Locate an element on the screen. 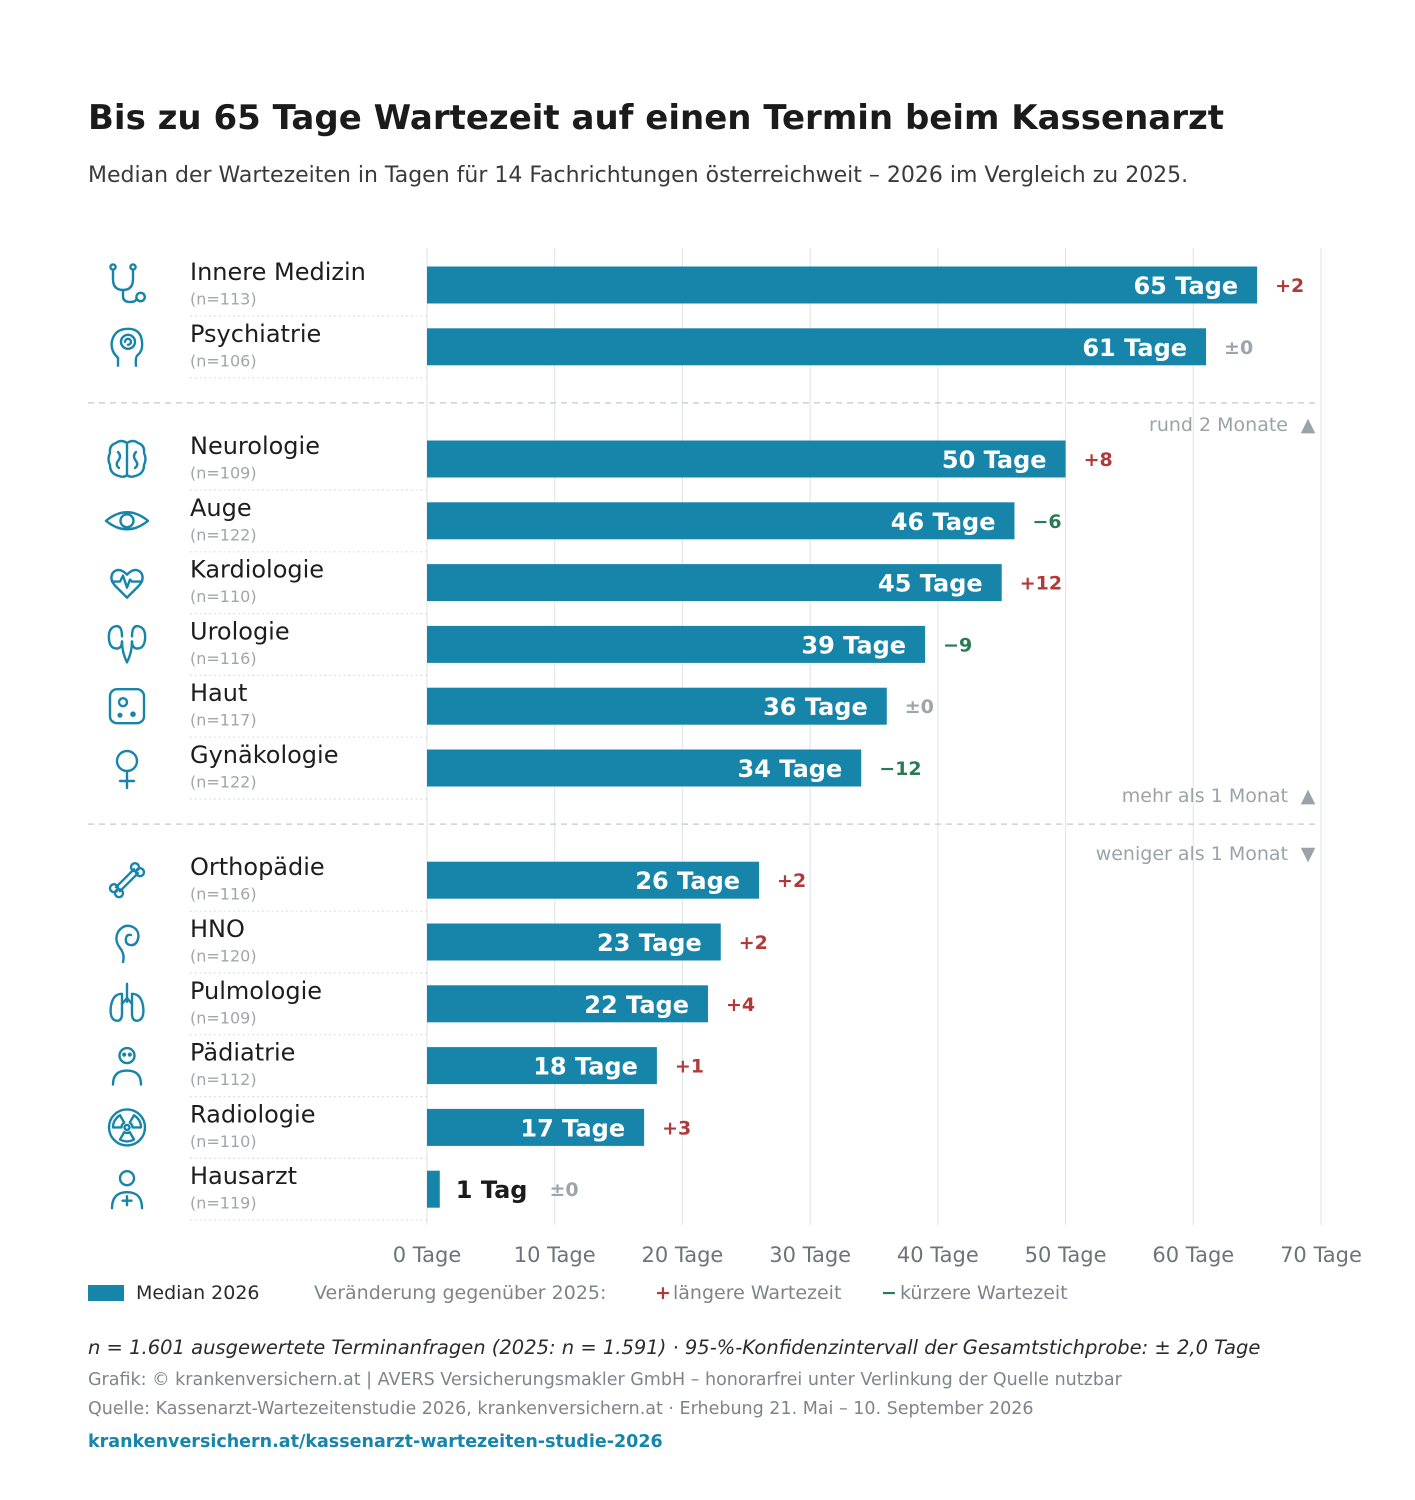 The width and height of the screenshot is (1415, 1500). category-label: Orthopädie is located at coordinates (257, 867).